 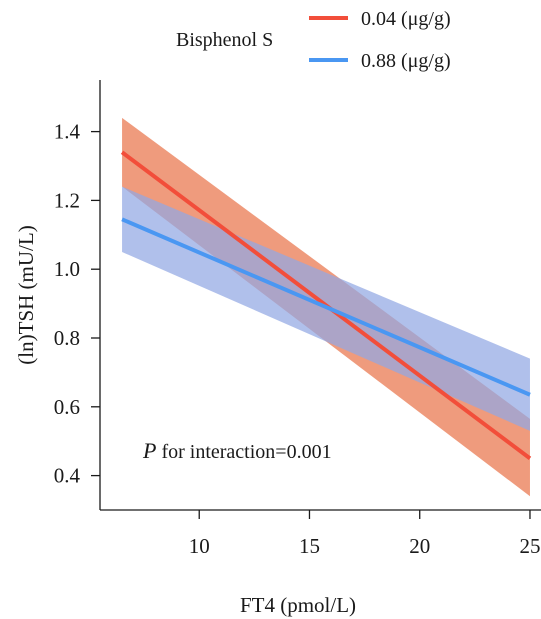 What do you see at coordinates (67, 200) in the screenshot?
I see `y-tick-label: 1.2` at bounding box center [67, 200].